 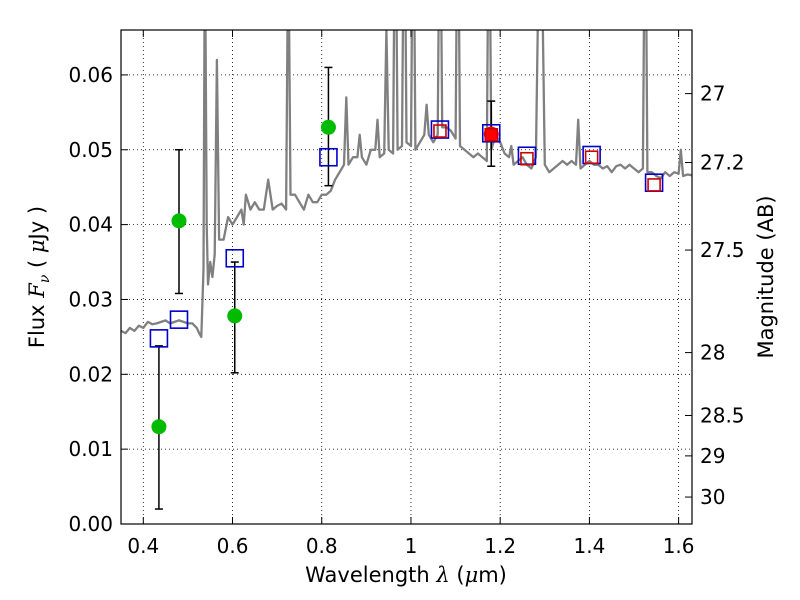 What do you see at coordinates (722, 250) in the screenshot?
I see `y2-tick-label: 27.5` at bounding box center [722, 250].